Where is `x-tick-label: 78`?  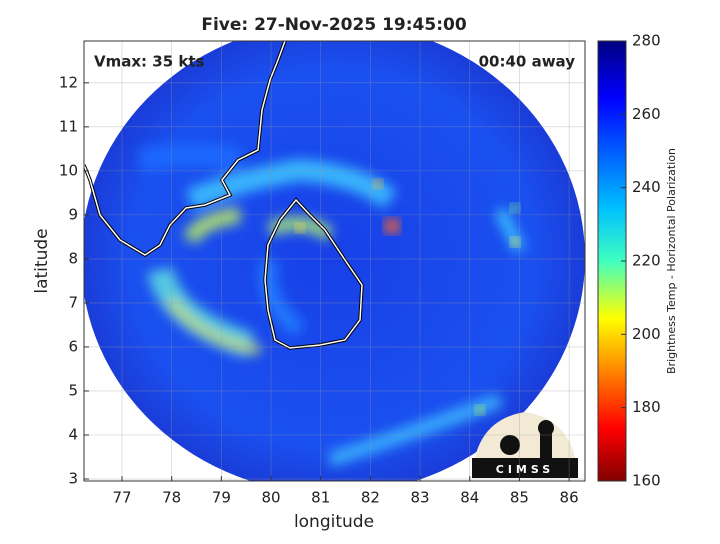
x-tick-label: 78 is located at coordinates (171, 498).